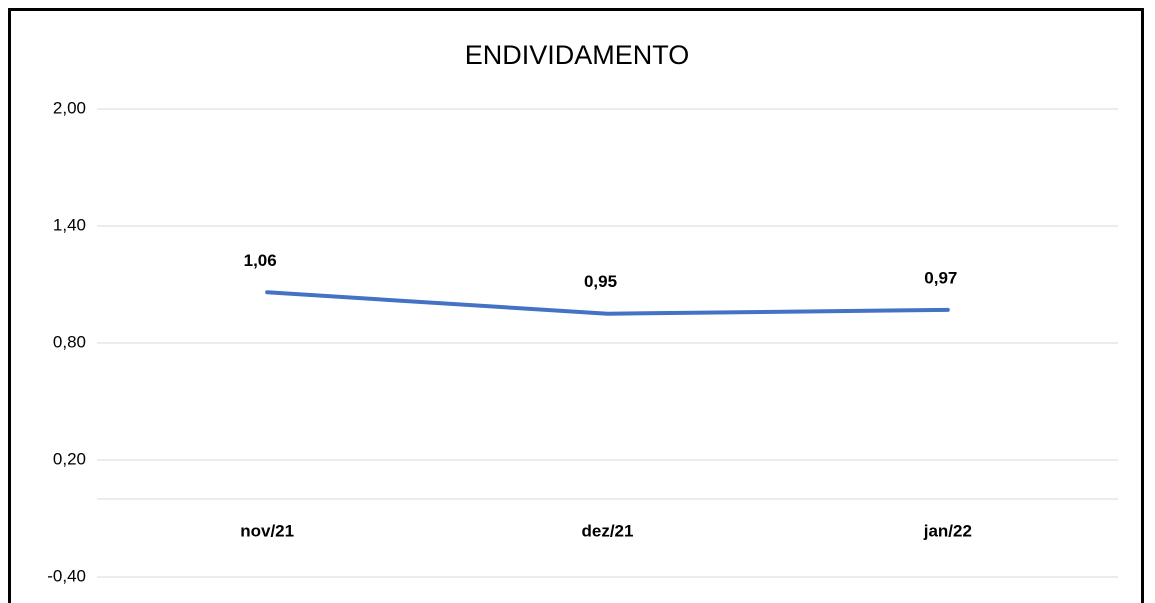  Describe the element at coordinates (69, 224) in the screenshot. I see `y-tick-label: 1,40` at that location.